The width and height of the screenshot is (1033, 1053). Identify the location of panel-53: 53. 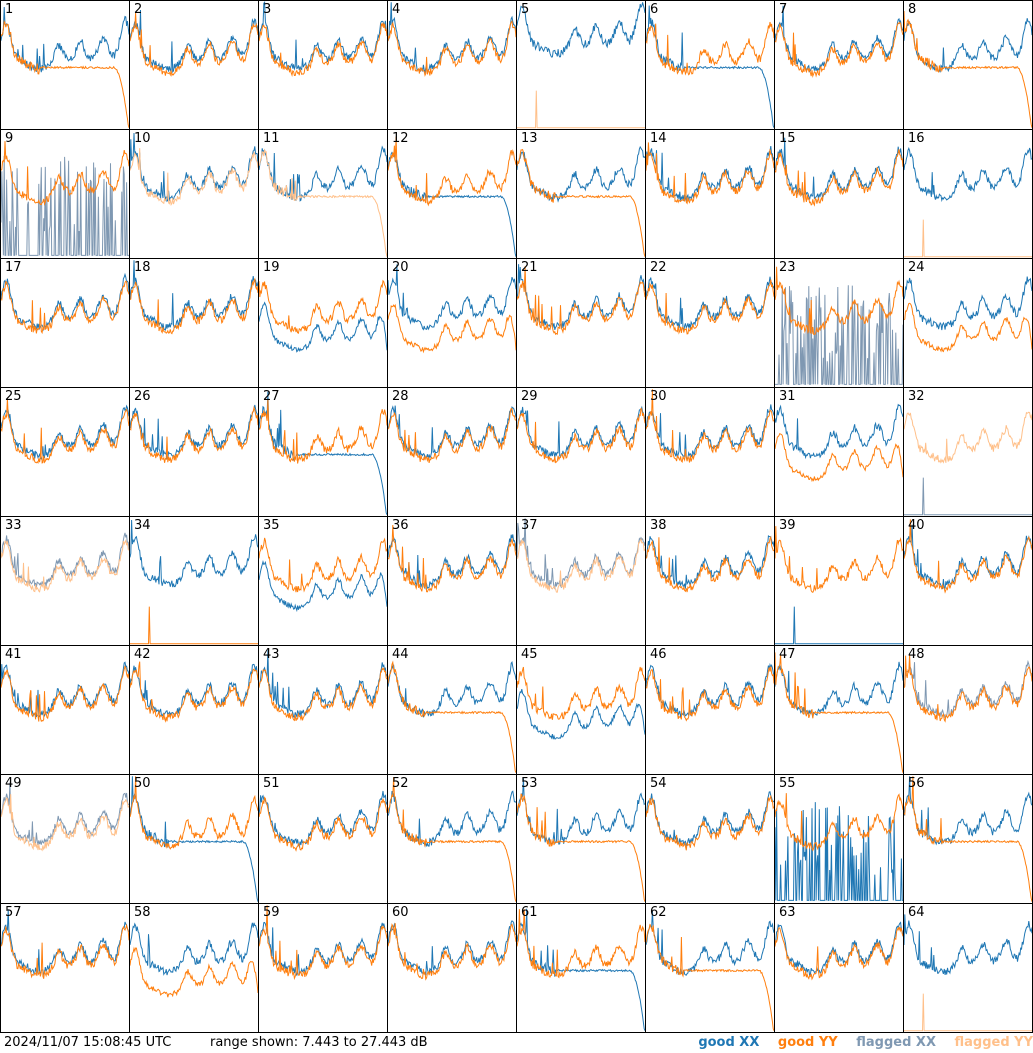
(581, 839).